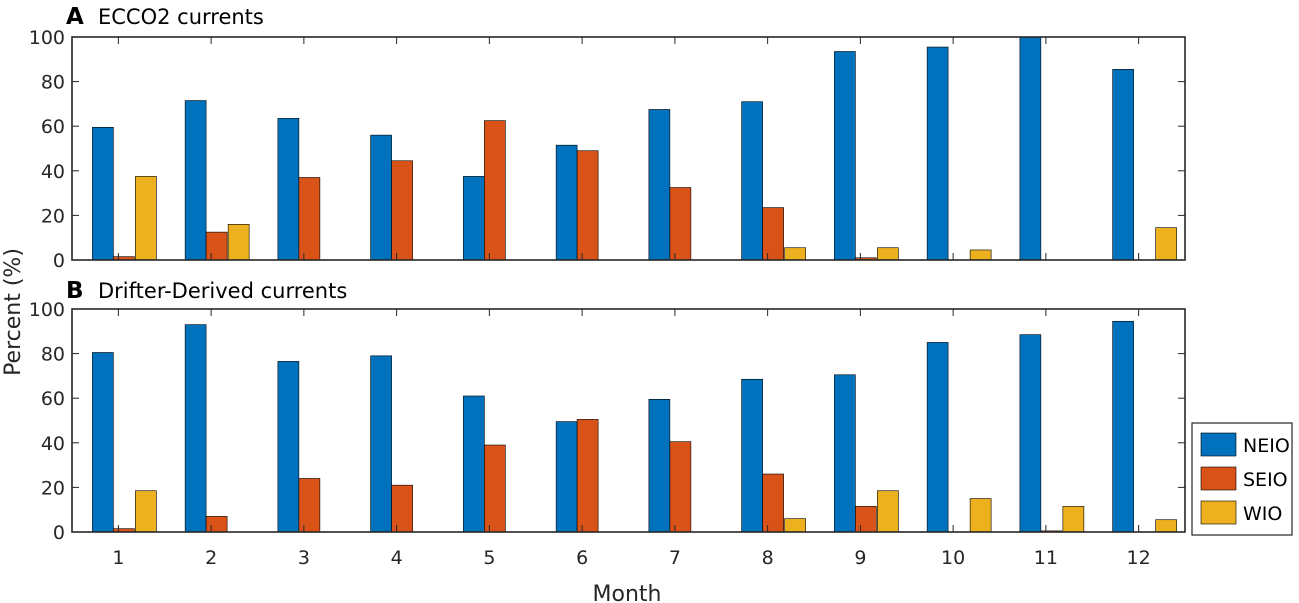 The height and width of the screenshot is (603, 1299). What do you see at coordinates (675, 558) in the screenshot?
I see `x-tick-label: 7` at bounding box center [675, 558].